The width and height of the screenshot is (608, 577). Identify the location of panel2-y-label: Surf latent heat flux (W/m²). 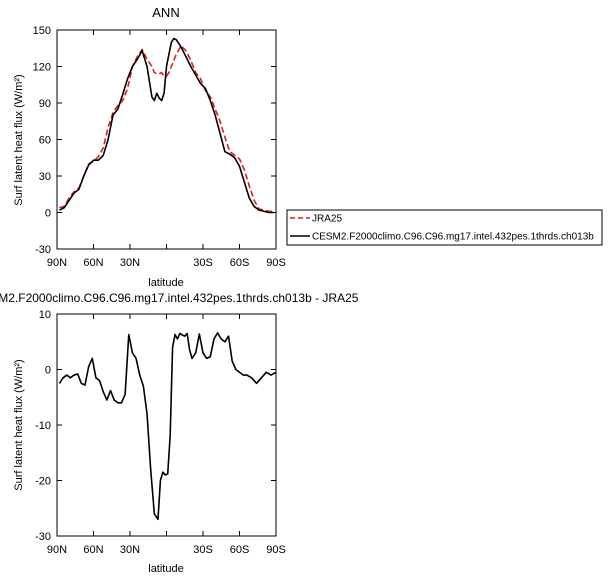
(19, 424).